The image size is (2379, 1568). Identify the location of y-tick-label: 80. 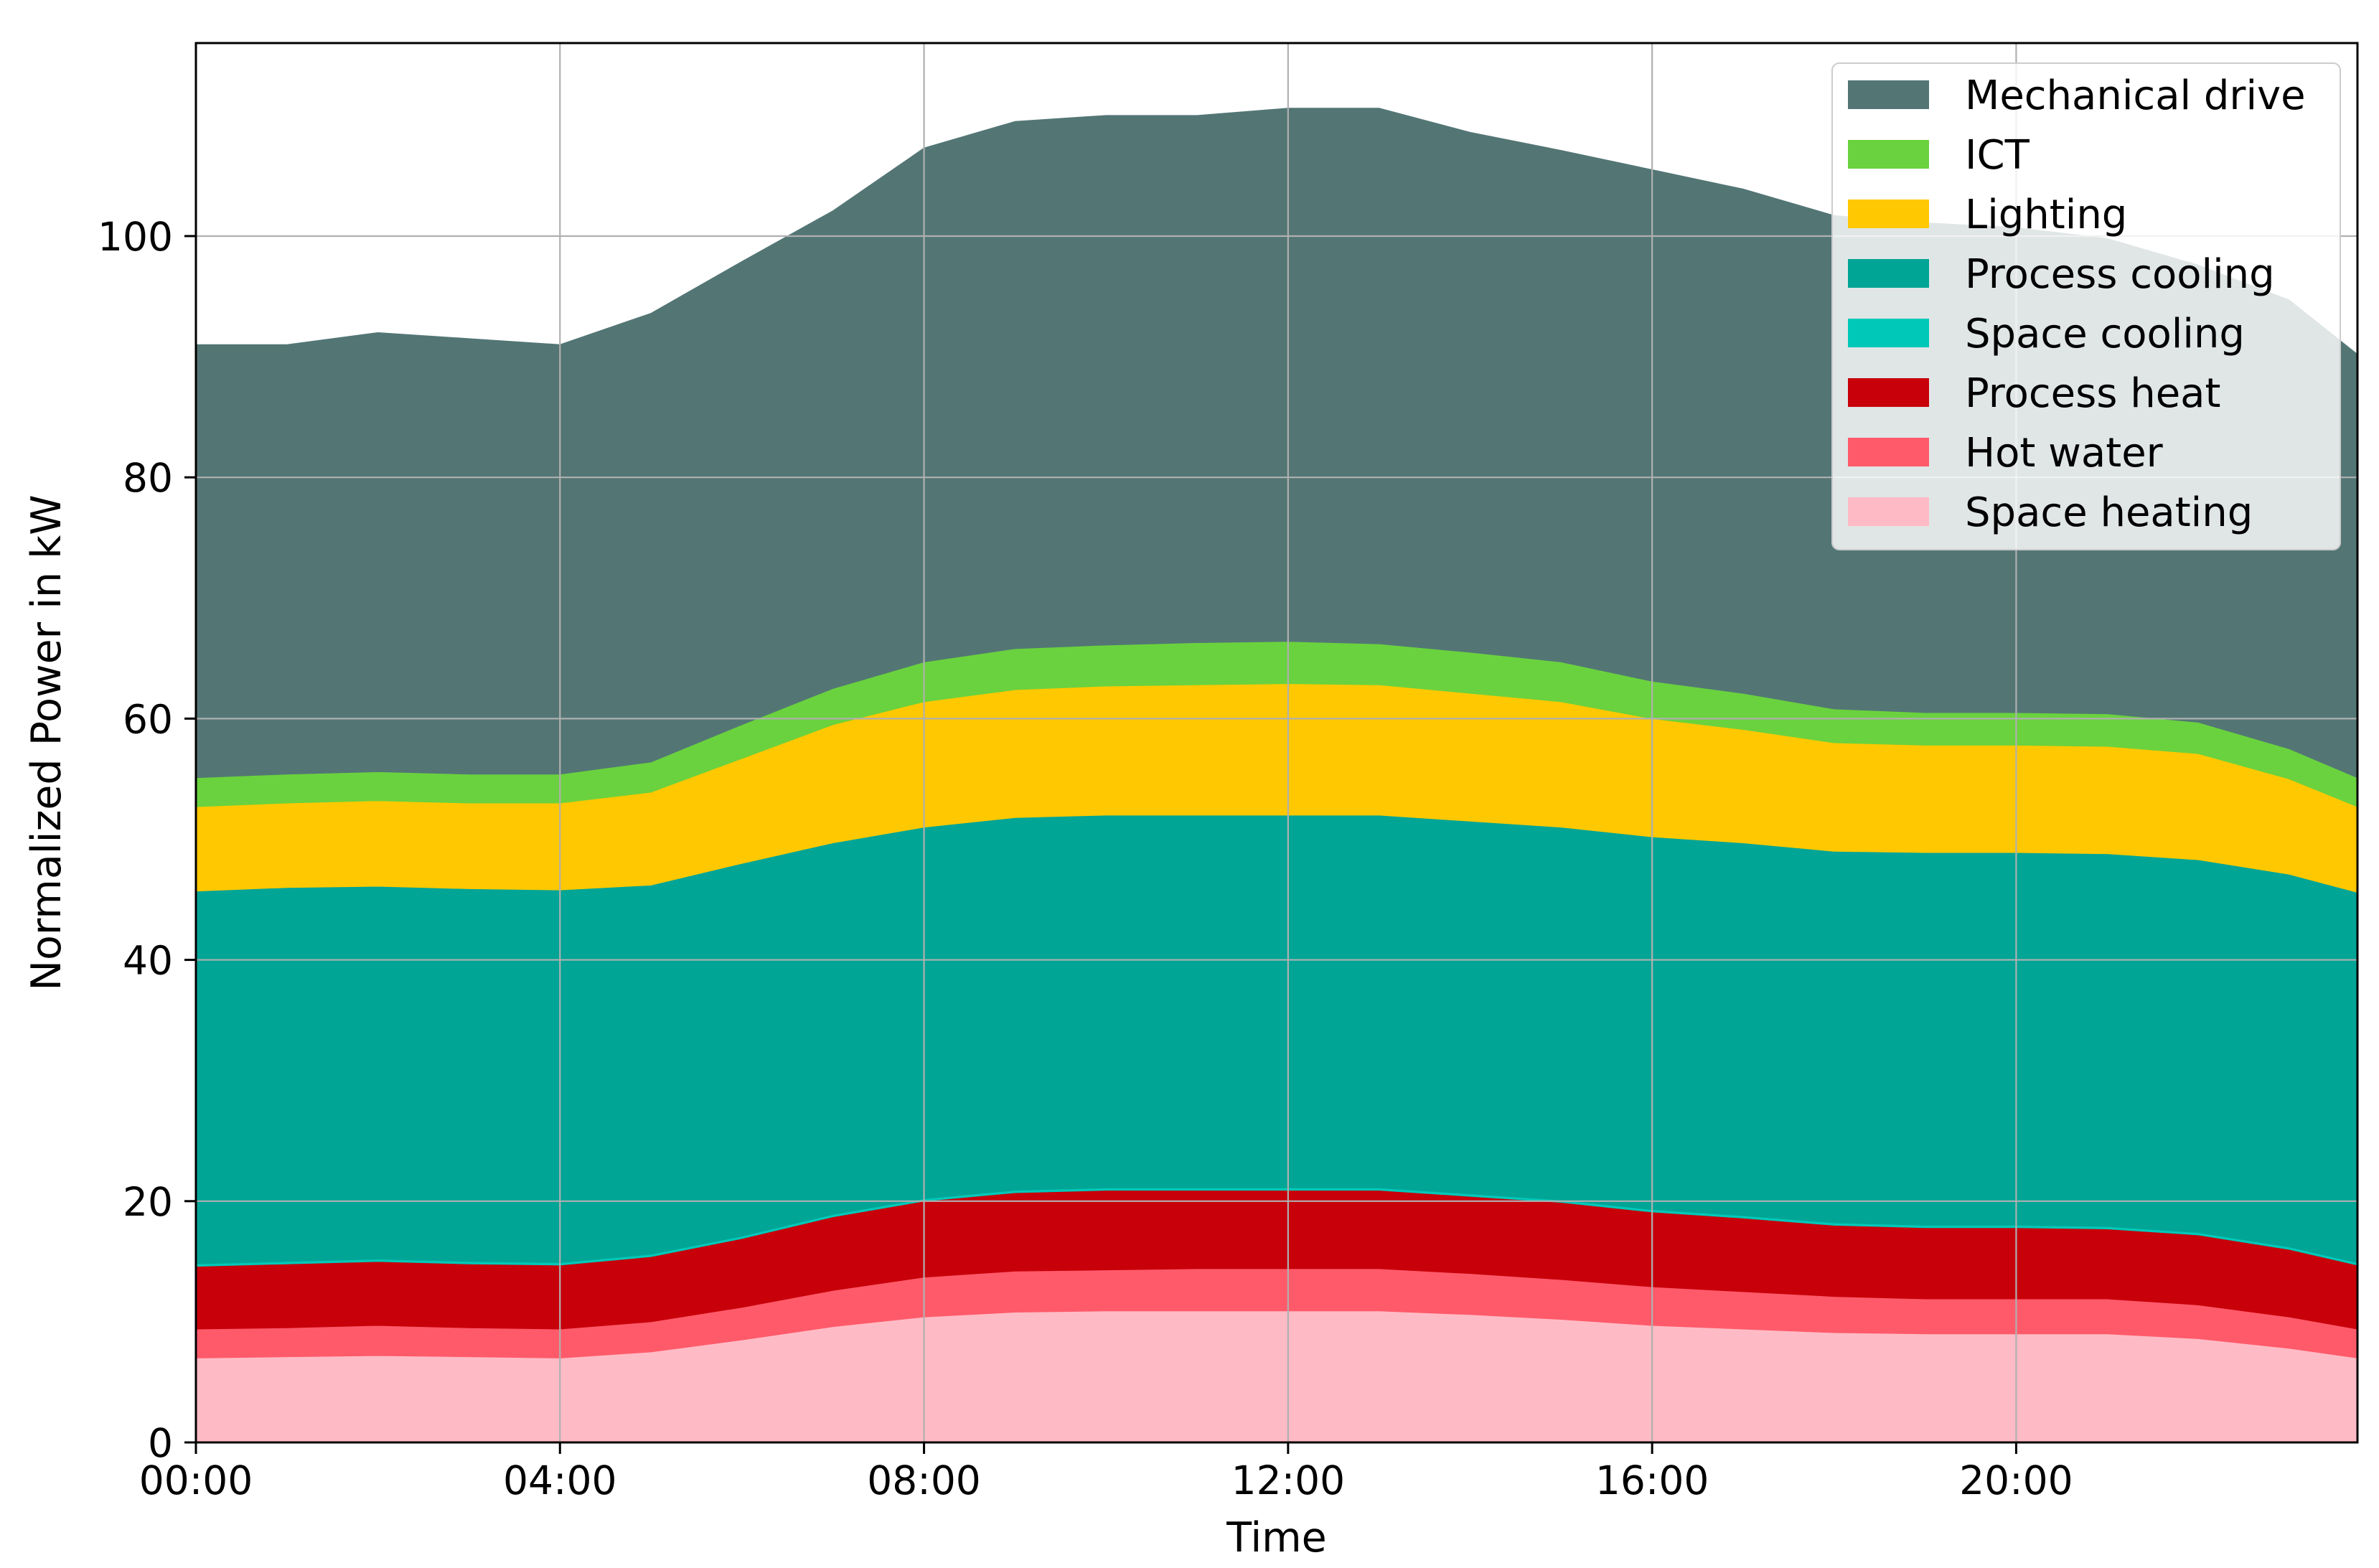
(148, 478).